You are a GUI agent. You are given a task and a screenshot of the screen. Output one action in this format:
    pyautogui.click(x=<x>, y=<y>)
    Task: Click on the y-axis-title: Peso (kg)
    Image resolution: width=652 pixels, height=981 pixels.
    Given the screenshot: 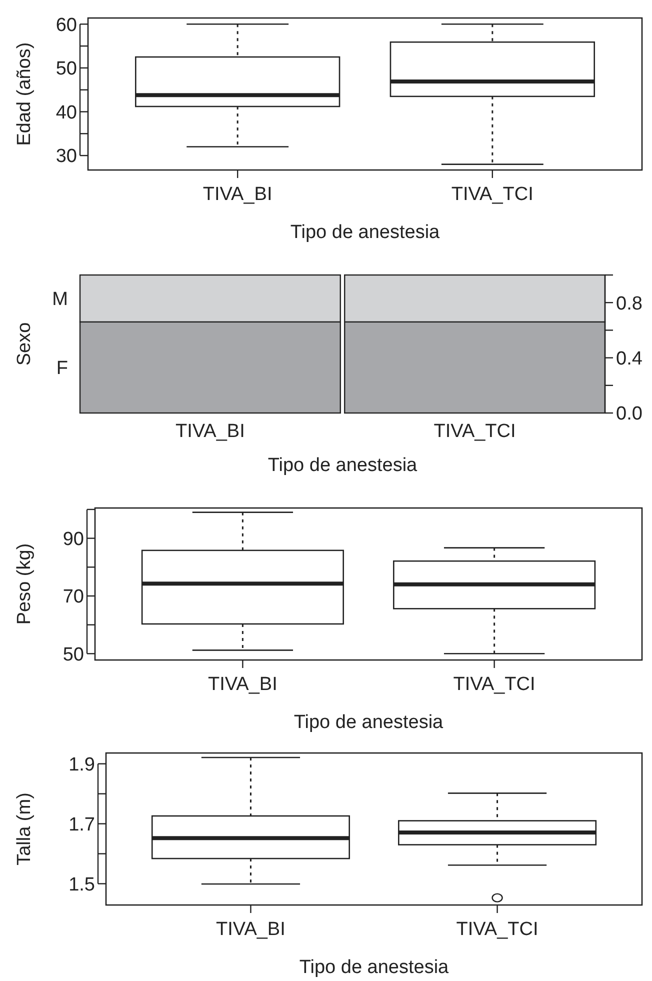 What is the action you would take?
    pyautogui.click(x=24, y=584)
    